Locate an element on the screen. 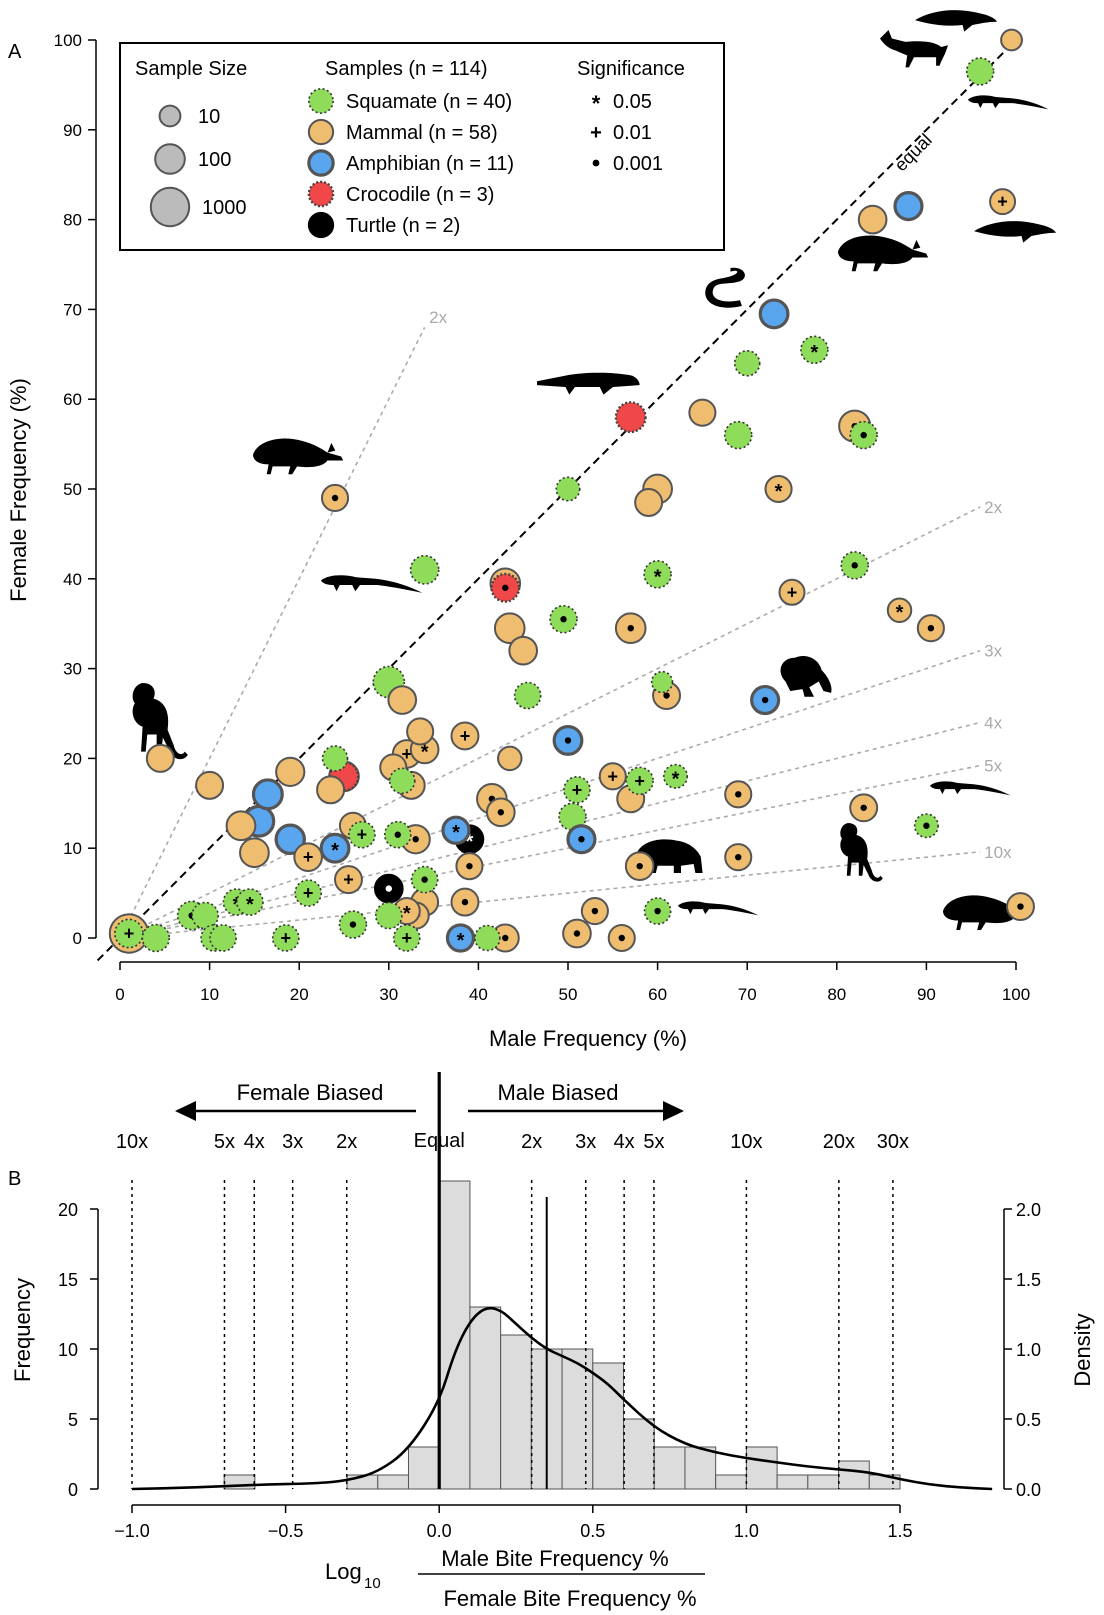 This screenshot has height=1615, width=1104. y-tick-label: 30 is located at coordinates (72, 669).